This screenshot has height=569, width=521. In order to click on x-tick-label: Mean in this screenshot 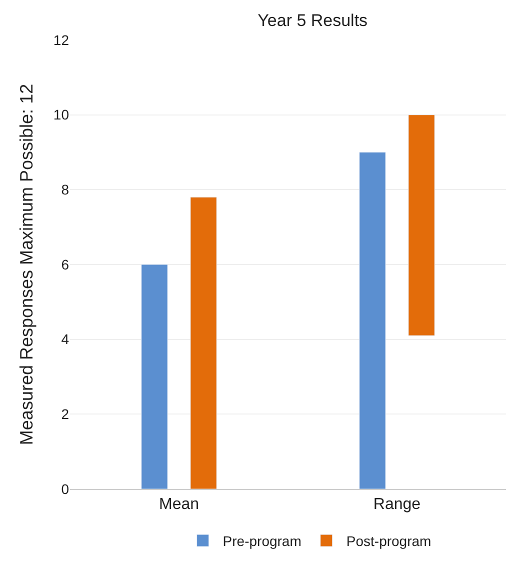, I will do `click(179, 505)`.